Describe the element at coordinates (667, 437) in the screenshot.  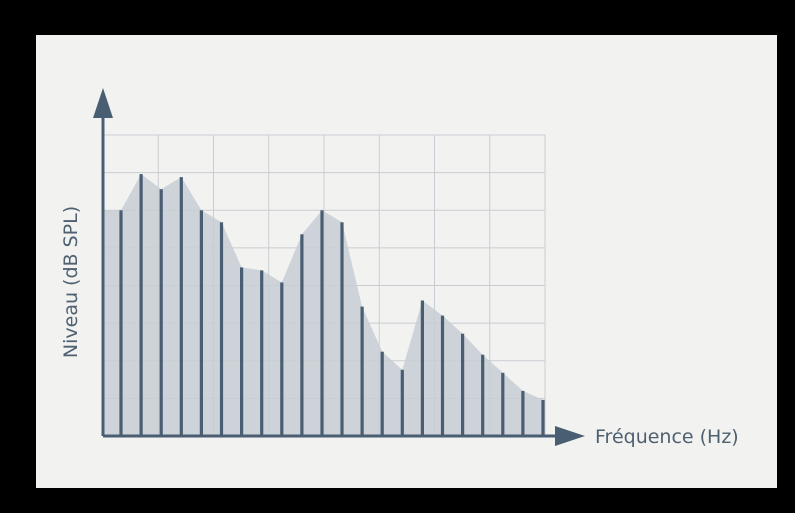
I see `x-axis-label: Fréquence (Hz)` at that location.